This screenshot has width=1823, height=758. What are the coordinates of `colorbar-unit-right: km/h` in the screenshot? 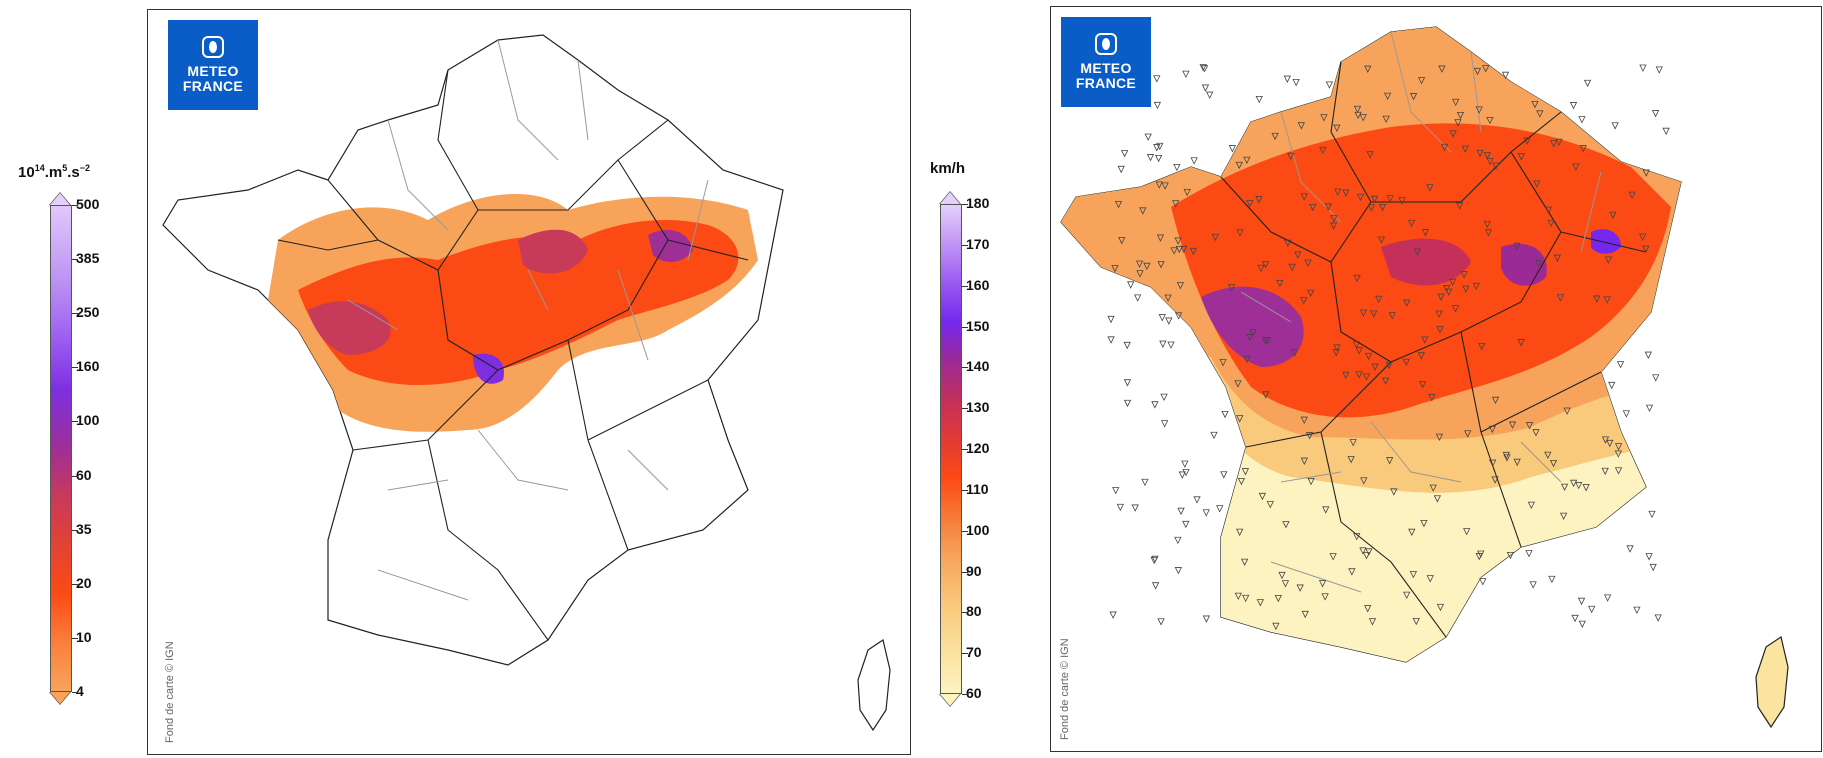 It's located at (948, 168).